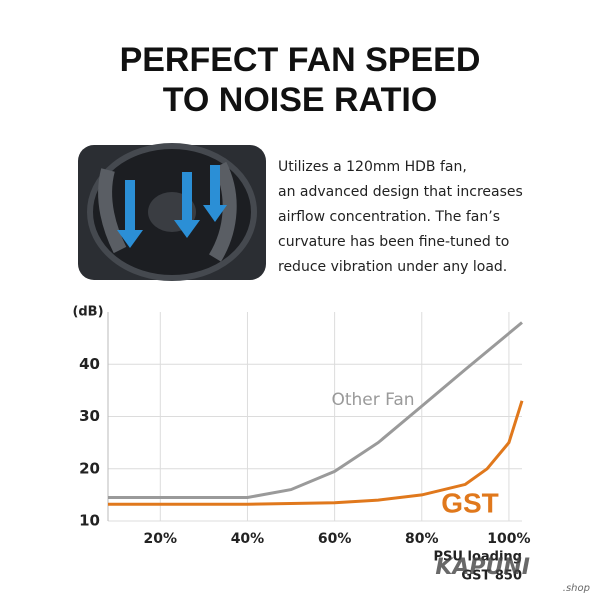  What do you see at coordinates (491, 576) in the screenshot?
I see `x-axis-sublabel: GST 850` at bounding box center [491, 576].